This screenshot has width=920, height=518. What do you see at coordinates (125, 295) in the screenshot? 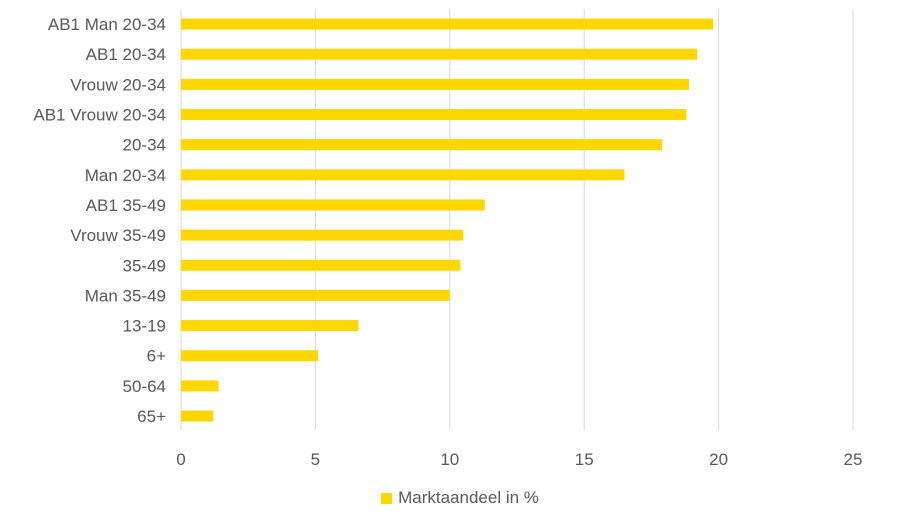
I see `category-label: Man 35-49` at bounding box center [125, 295].